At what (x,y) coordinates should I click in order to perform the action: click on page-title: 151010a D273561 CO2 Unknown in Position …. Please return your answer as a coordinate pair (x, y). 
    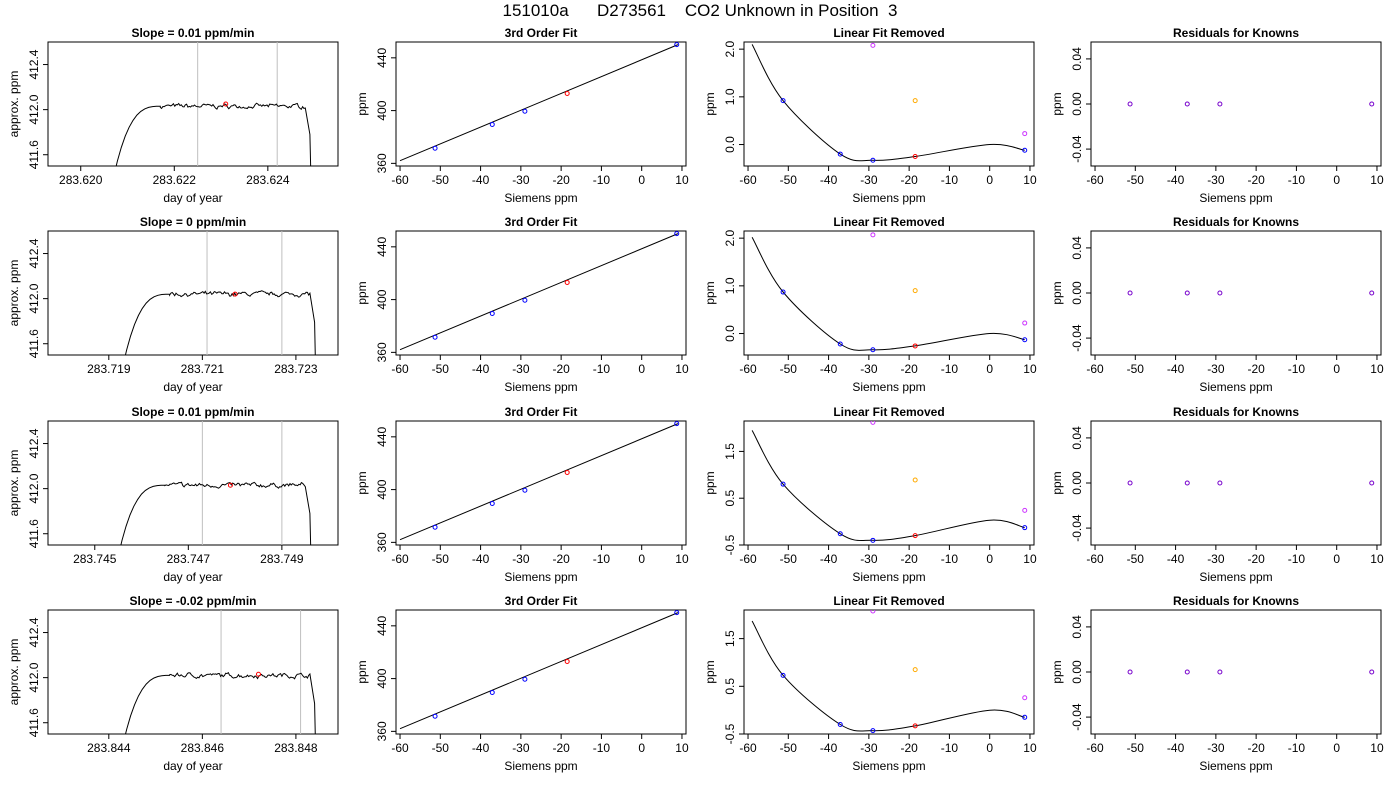
    Looking at the image, I should click on (700, 10).